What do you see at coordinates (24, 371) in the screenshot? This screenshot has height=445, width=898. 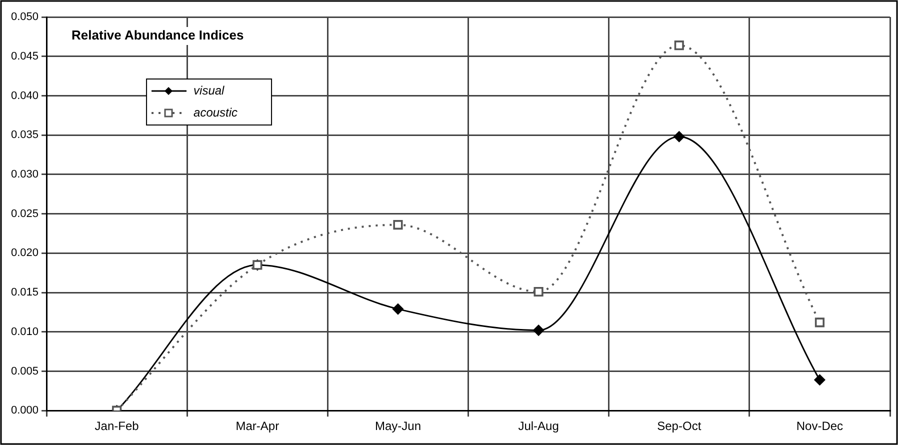 I see `y-tick-label: 0.005` at bounding box center [24, 371].